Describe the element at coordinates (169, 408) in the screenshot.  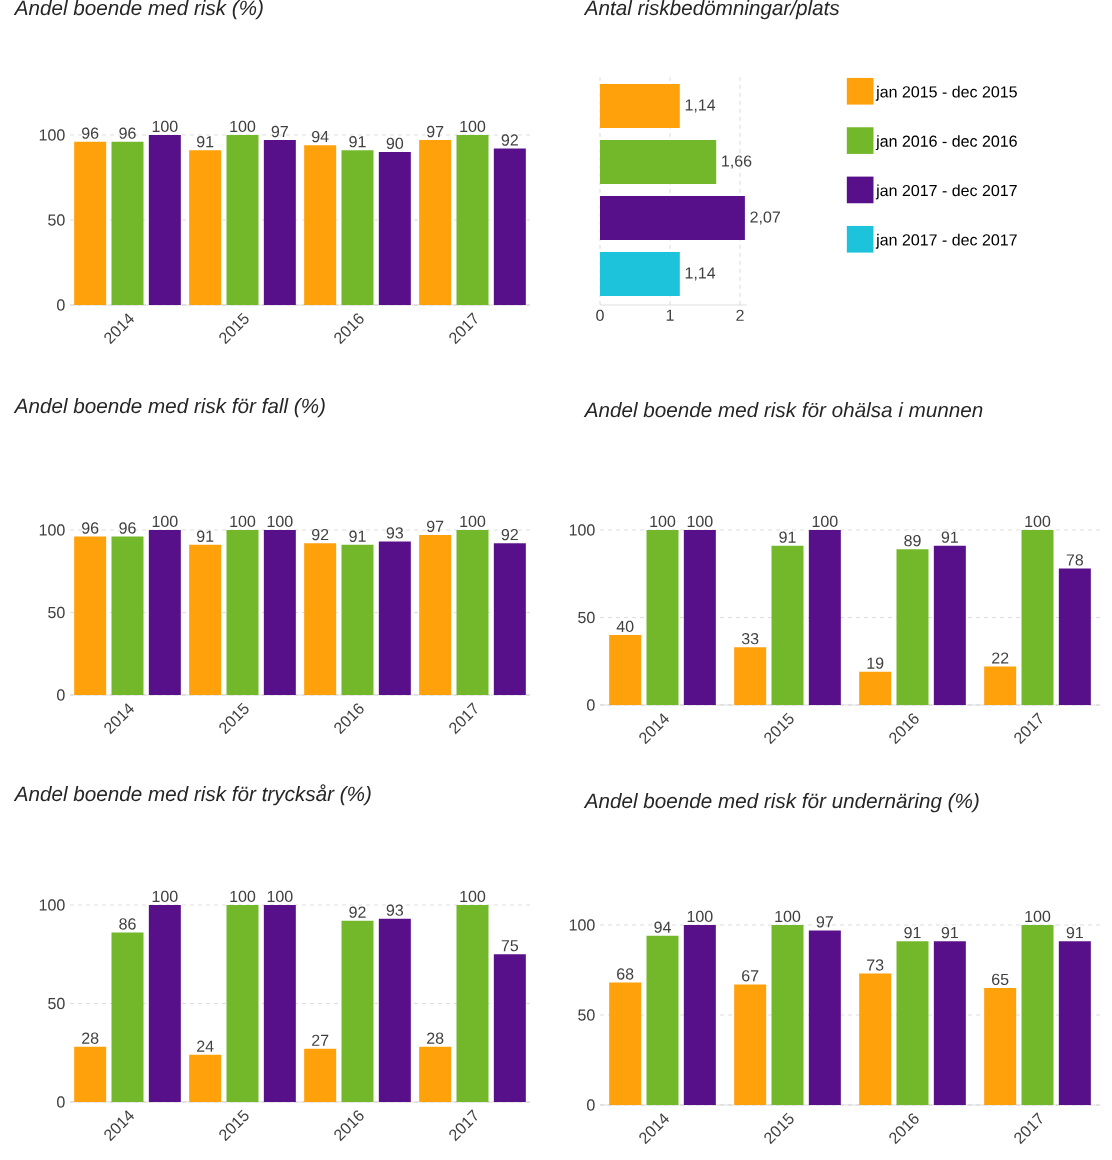
I see `chart-title: Andel boende med risk för fall (%)` at that location.